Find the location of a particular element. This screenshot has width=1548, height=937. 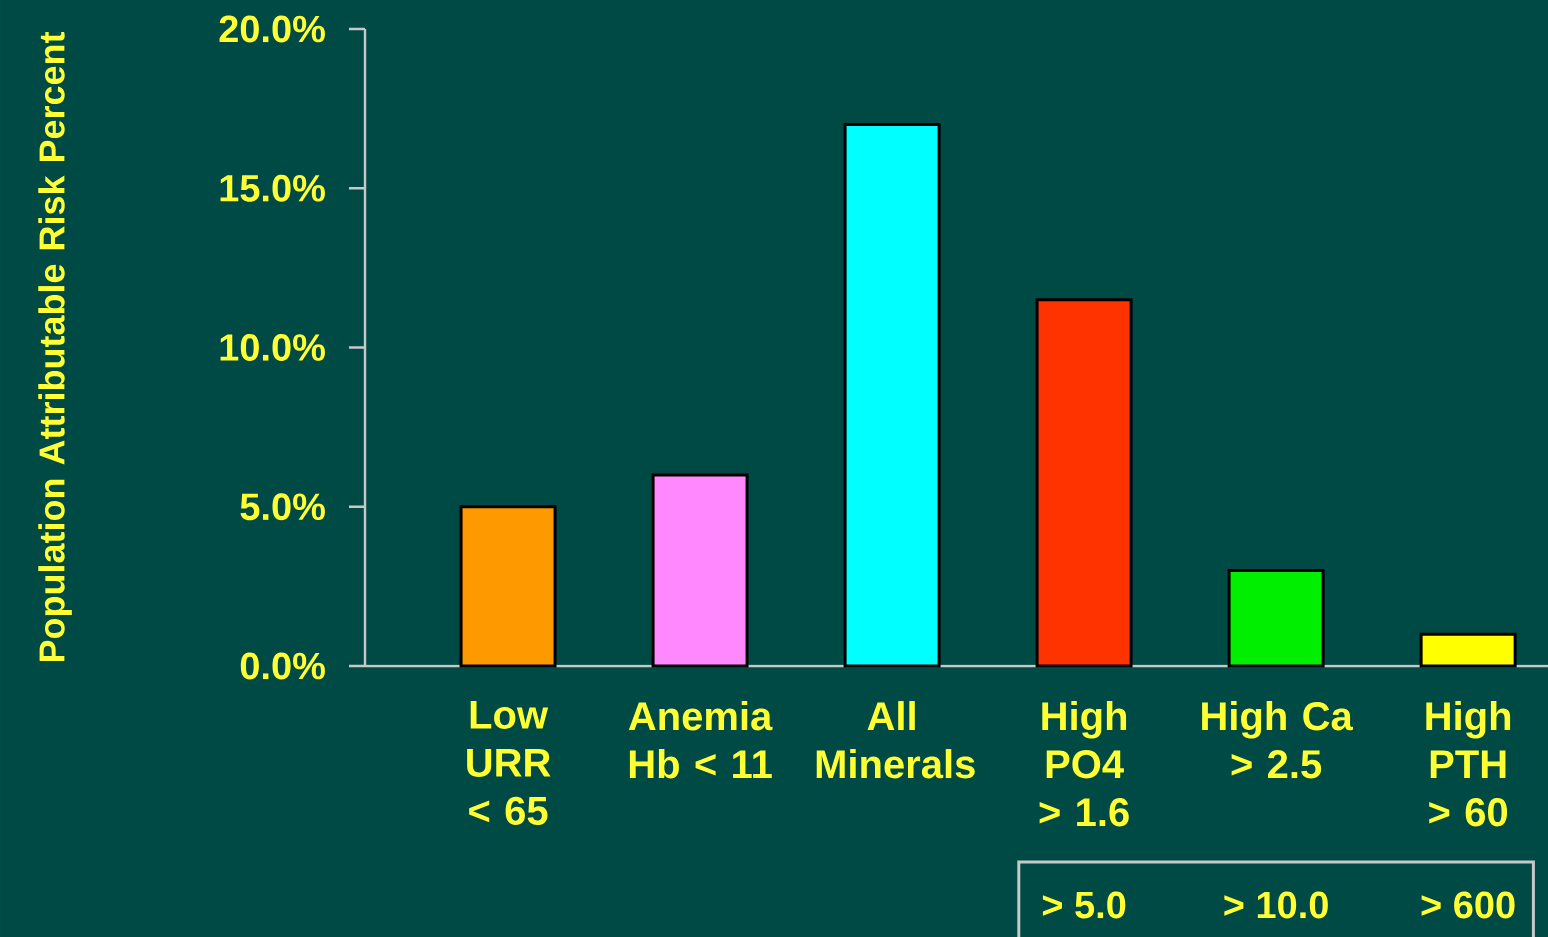

y-tick-label: 5.0% is located at coordinates (282, 507).